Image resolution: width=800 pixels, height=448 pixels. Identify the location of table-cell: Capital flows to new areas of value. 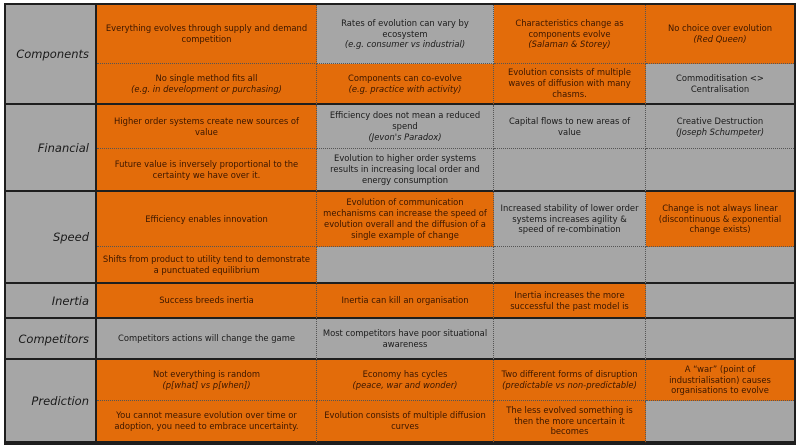
(570, 127).